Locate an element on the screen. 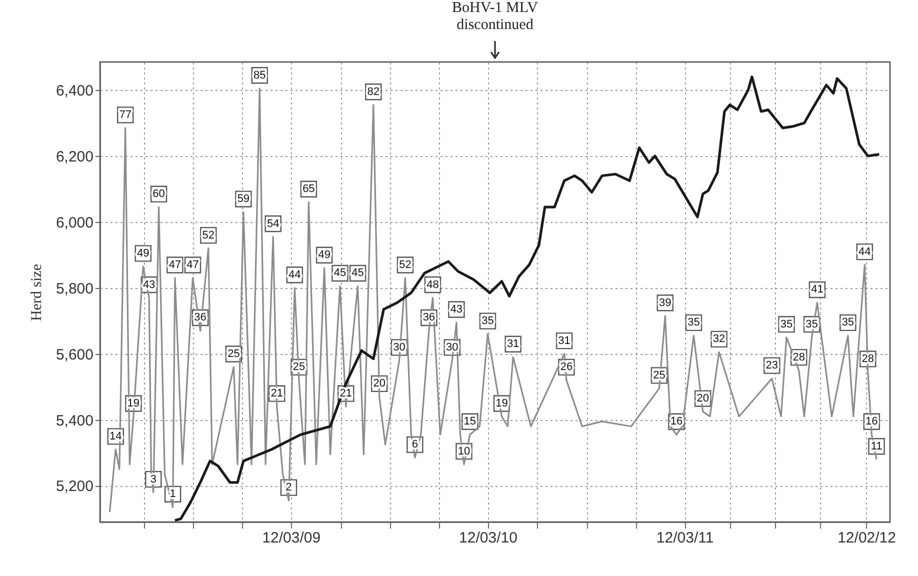  y-tick-label: 5,800 is located at coordinates (75, 289).